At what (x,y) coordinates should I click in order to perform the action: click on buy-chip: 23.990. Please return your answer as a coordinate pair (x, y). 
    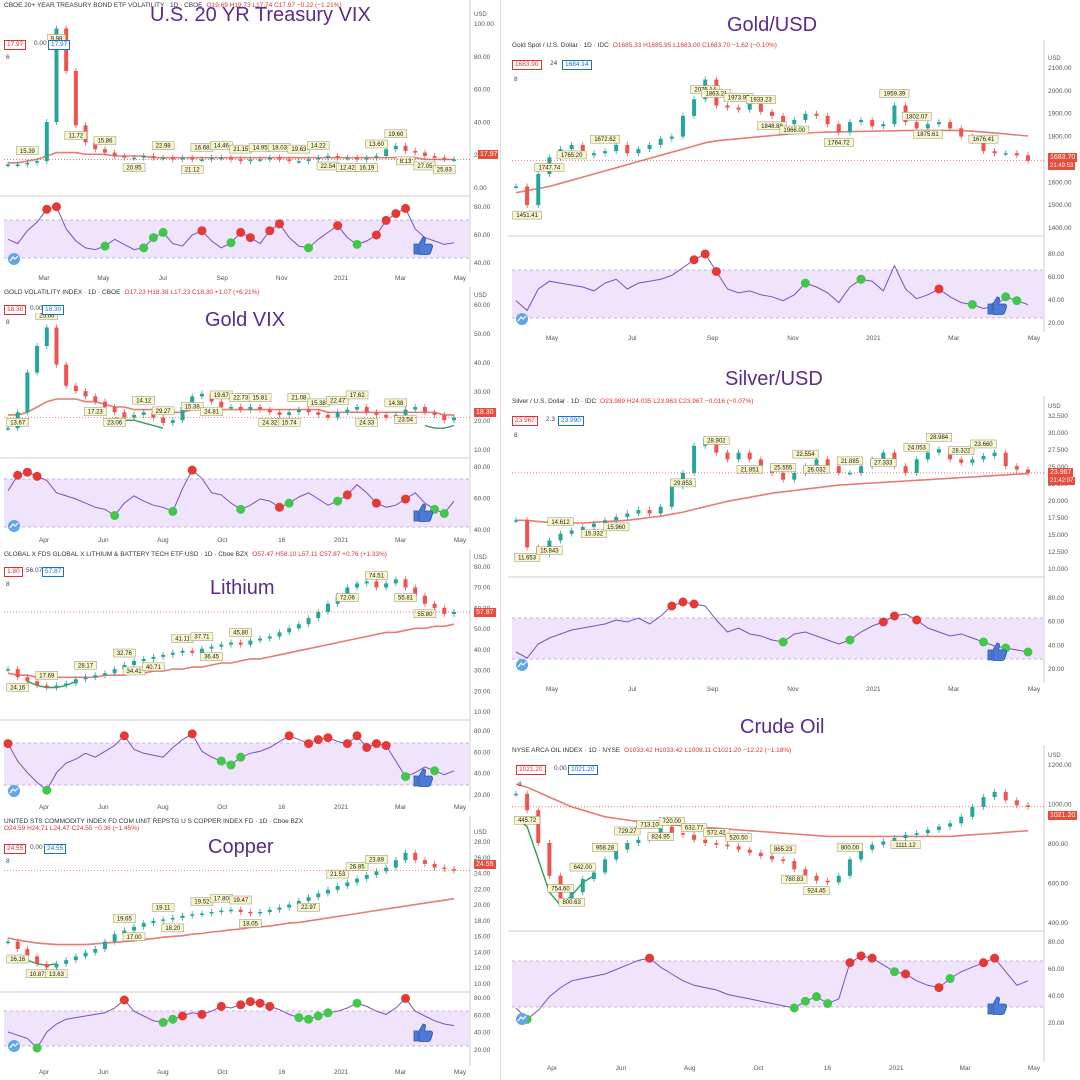
    Looking at the image, I should click on (571, 421).